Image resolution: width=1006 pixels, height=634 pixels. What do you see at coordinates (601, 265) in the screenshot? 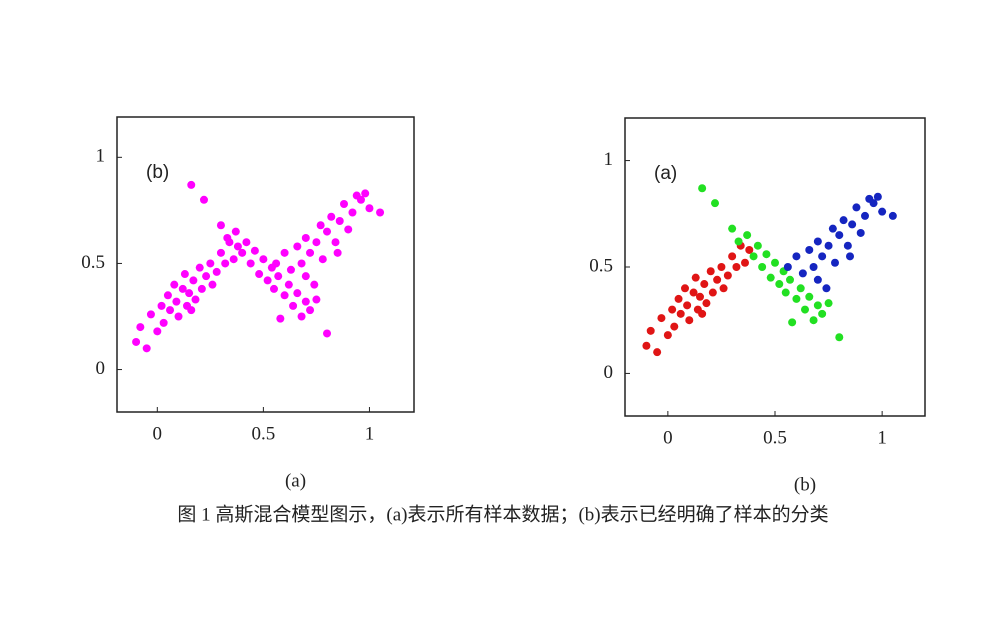
I see `y-tick-label: 0.5` at bounding box center [601, 265].